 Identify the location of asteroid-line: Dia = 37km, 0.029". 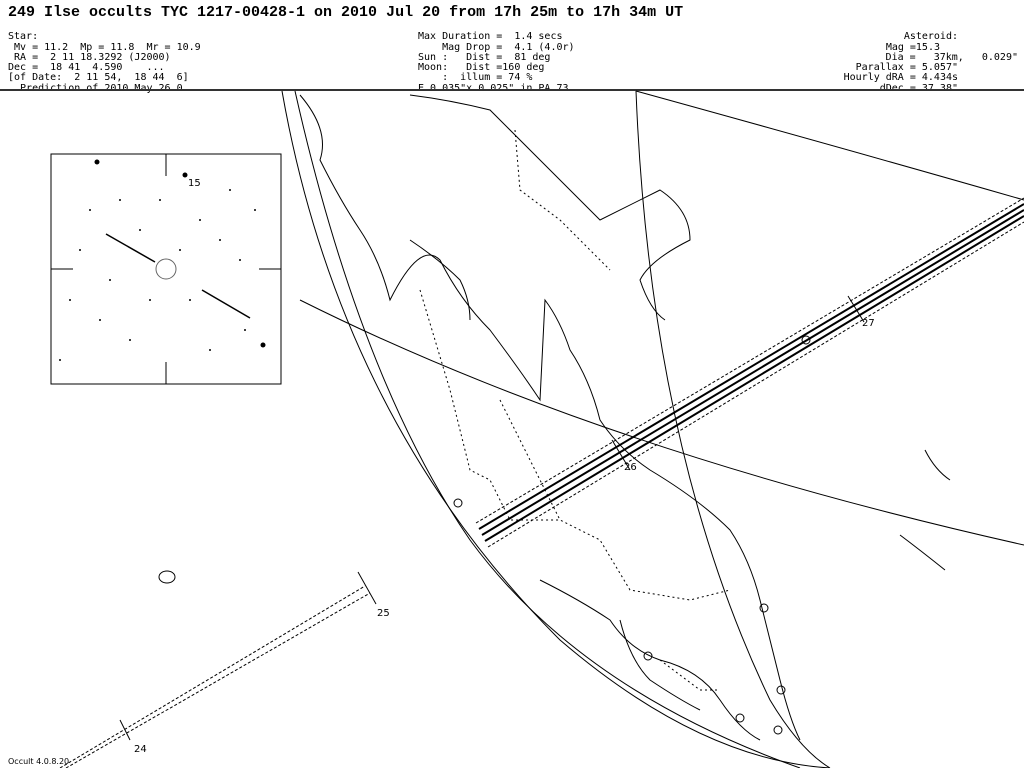
(951, 57).